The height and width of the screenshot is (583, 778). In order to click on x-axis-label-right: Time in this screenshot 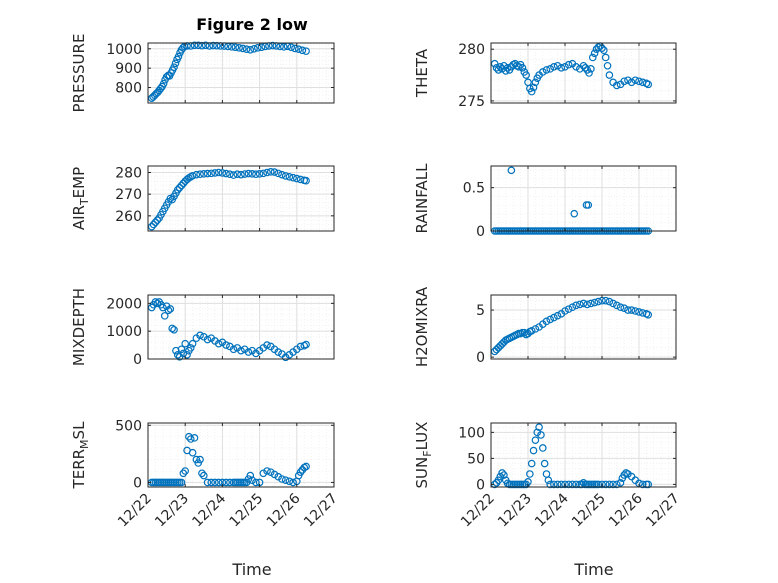, I will do `click(593, 569)`.